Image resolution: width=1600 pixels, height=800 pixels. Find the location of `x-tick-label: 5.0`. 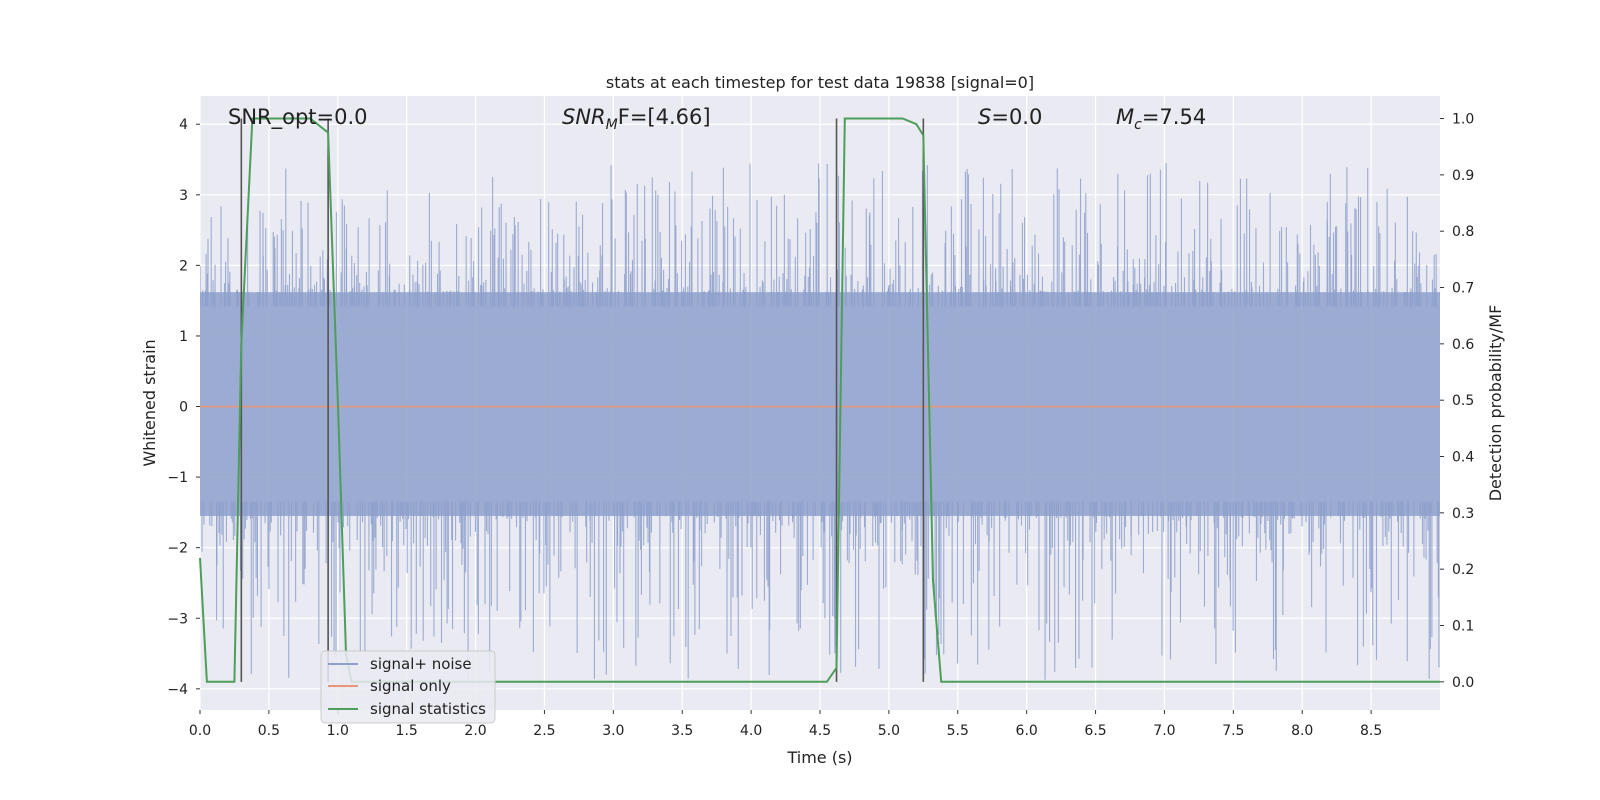

x-tick-label: 5.0 is located at coordinates (889, 731).